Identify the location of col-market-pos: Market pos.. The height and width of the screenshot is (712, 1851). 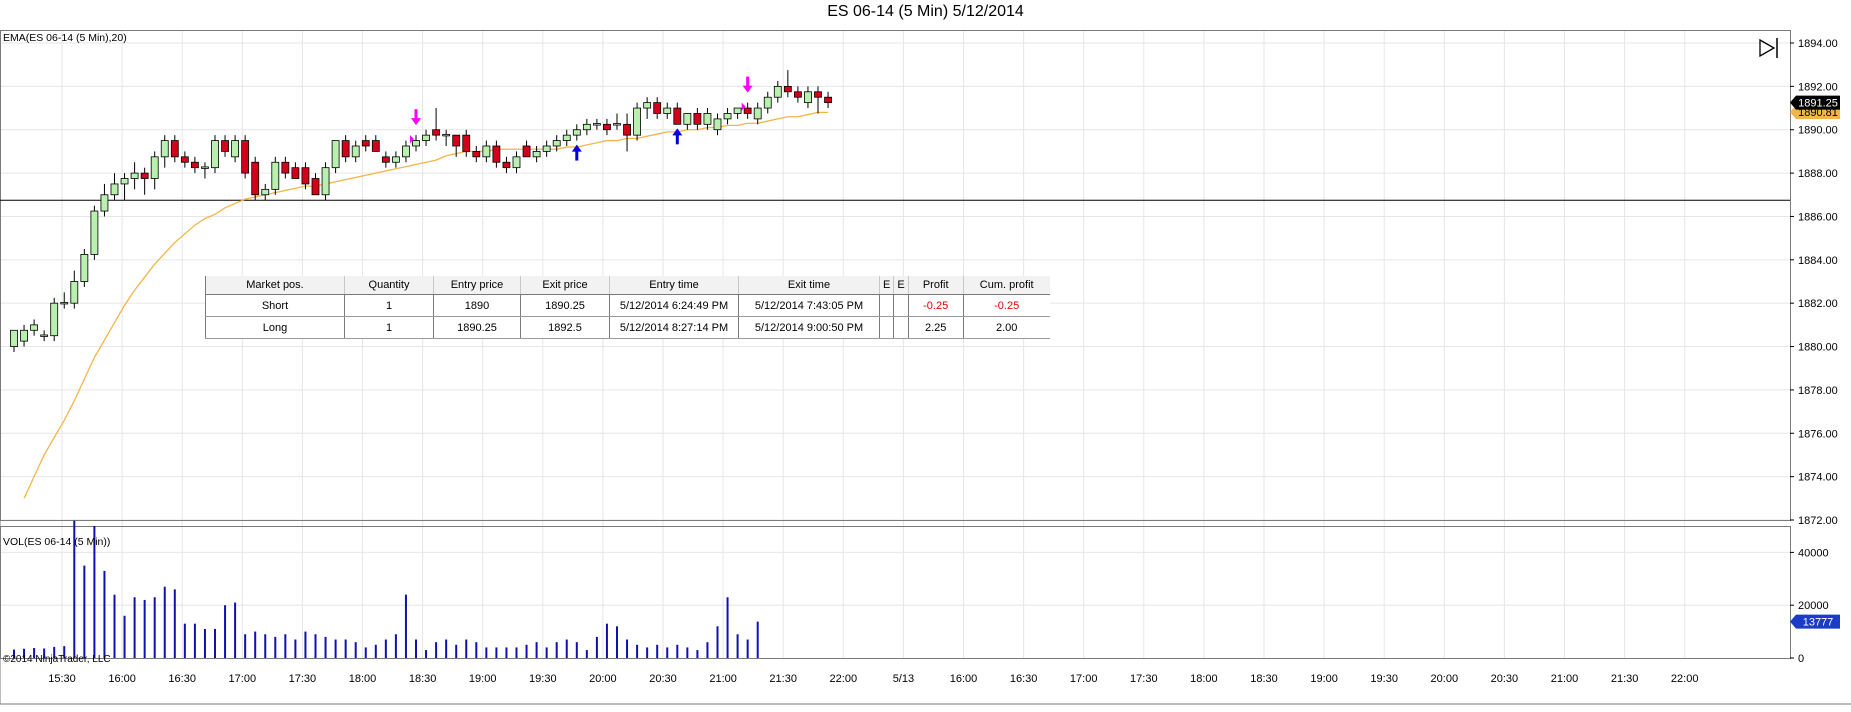
(275, 285).